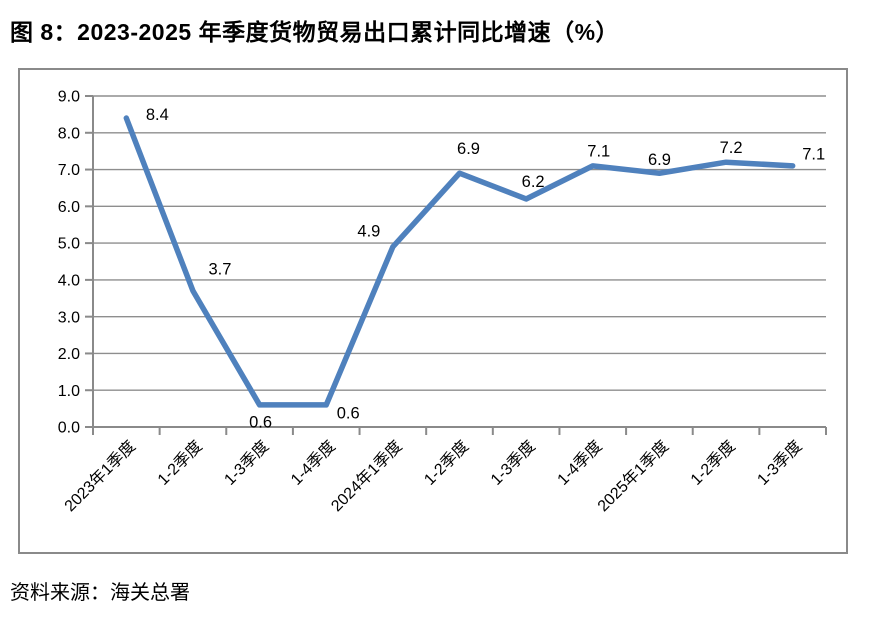  Describe the element at coordinates (69, 391) in the screenshot. I see `y-tick-label: 1.0` at that location.